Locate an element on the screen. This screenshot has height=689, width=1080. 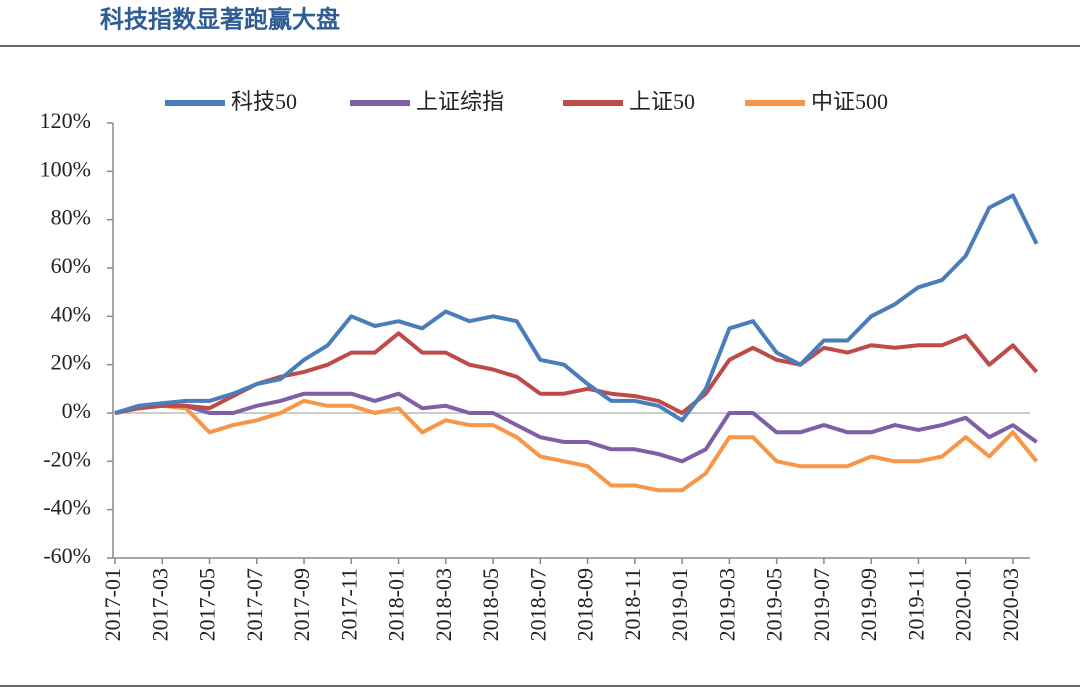
legend-label: 科技50 is located at coordinates (264, 101).